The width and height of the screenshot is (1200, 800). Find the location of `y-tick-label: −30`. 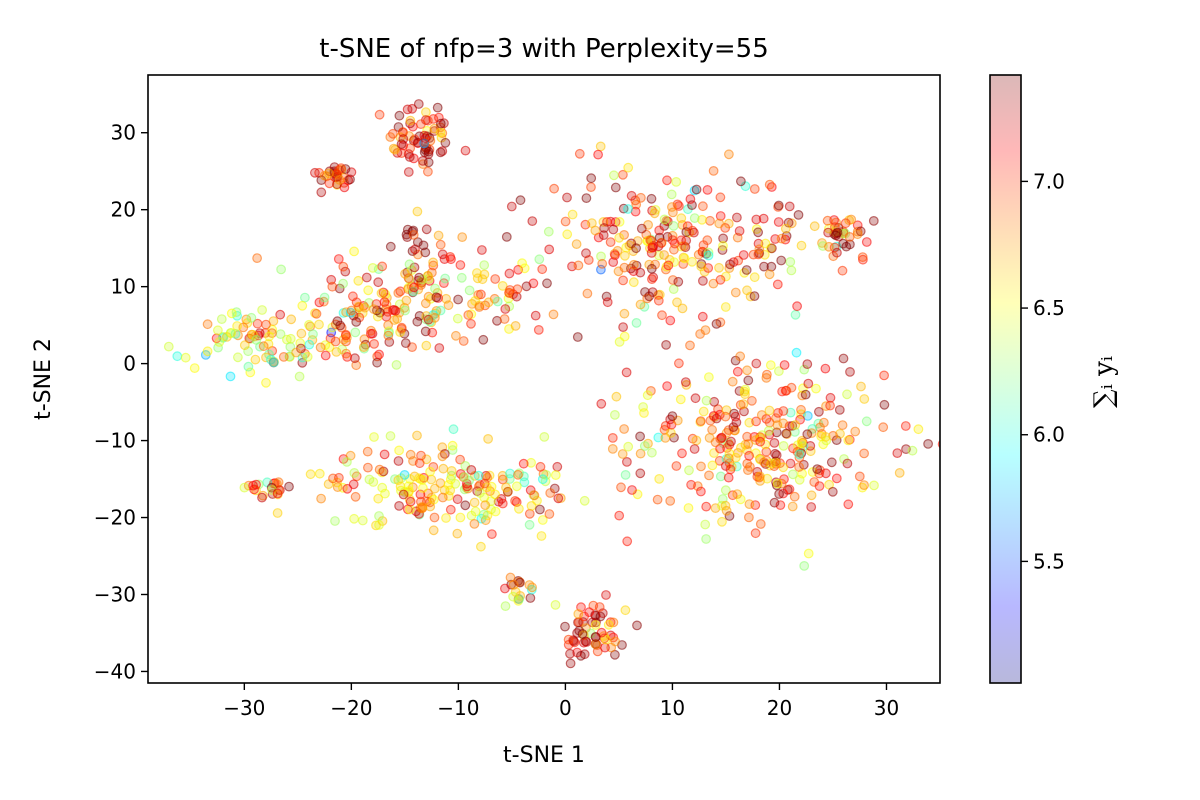

y-tick-label: −30 is located at coordinates (115, 594).